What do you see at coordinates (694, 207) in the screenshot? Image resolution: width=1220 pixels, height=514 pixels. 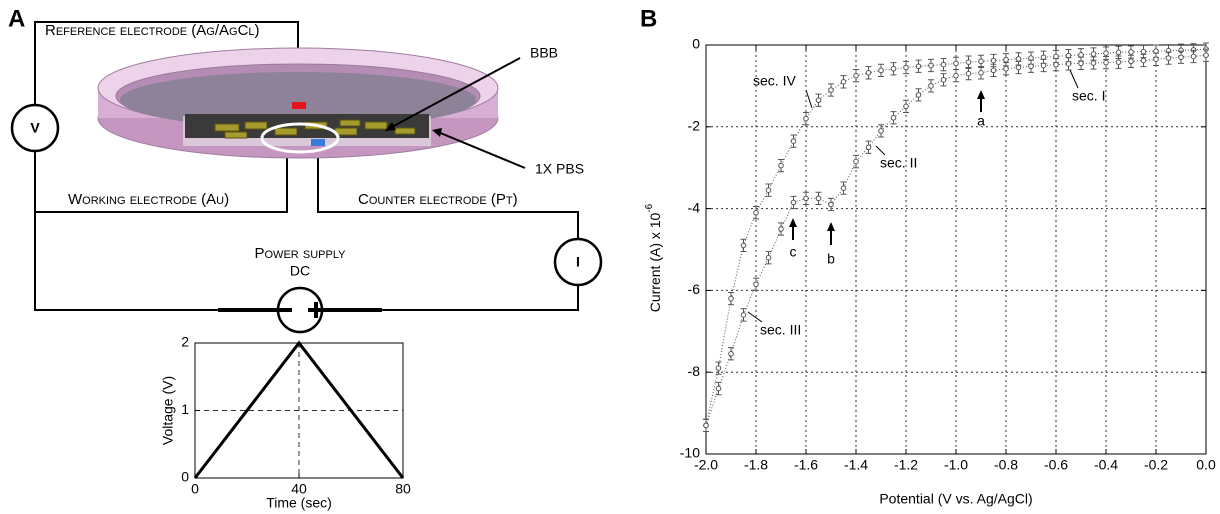 I see `y-tick-label: -4` at bounding box center [694, 207].